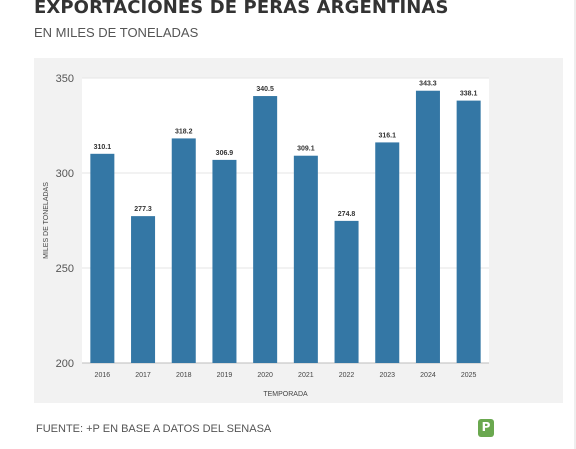  What do you see at coordinates (575, 224) in the screenshot?
I see `page-divider` at bounding box center [575, 224].